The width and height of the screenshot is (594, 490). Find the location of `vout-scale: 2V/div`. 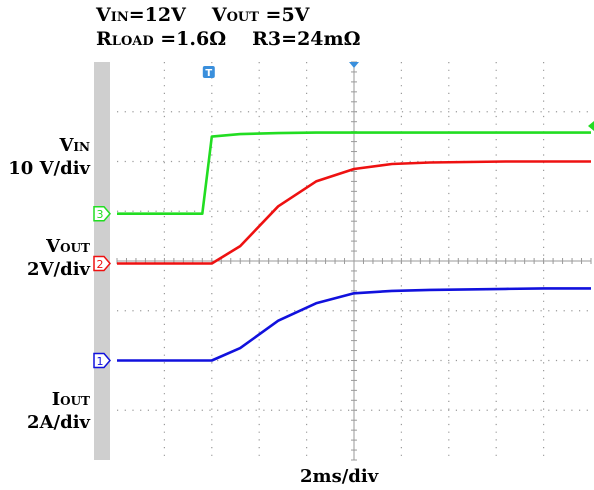

vout-scale: 2V/div is located at coordinates (58, 269).